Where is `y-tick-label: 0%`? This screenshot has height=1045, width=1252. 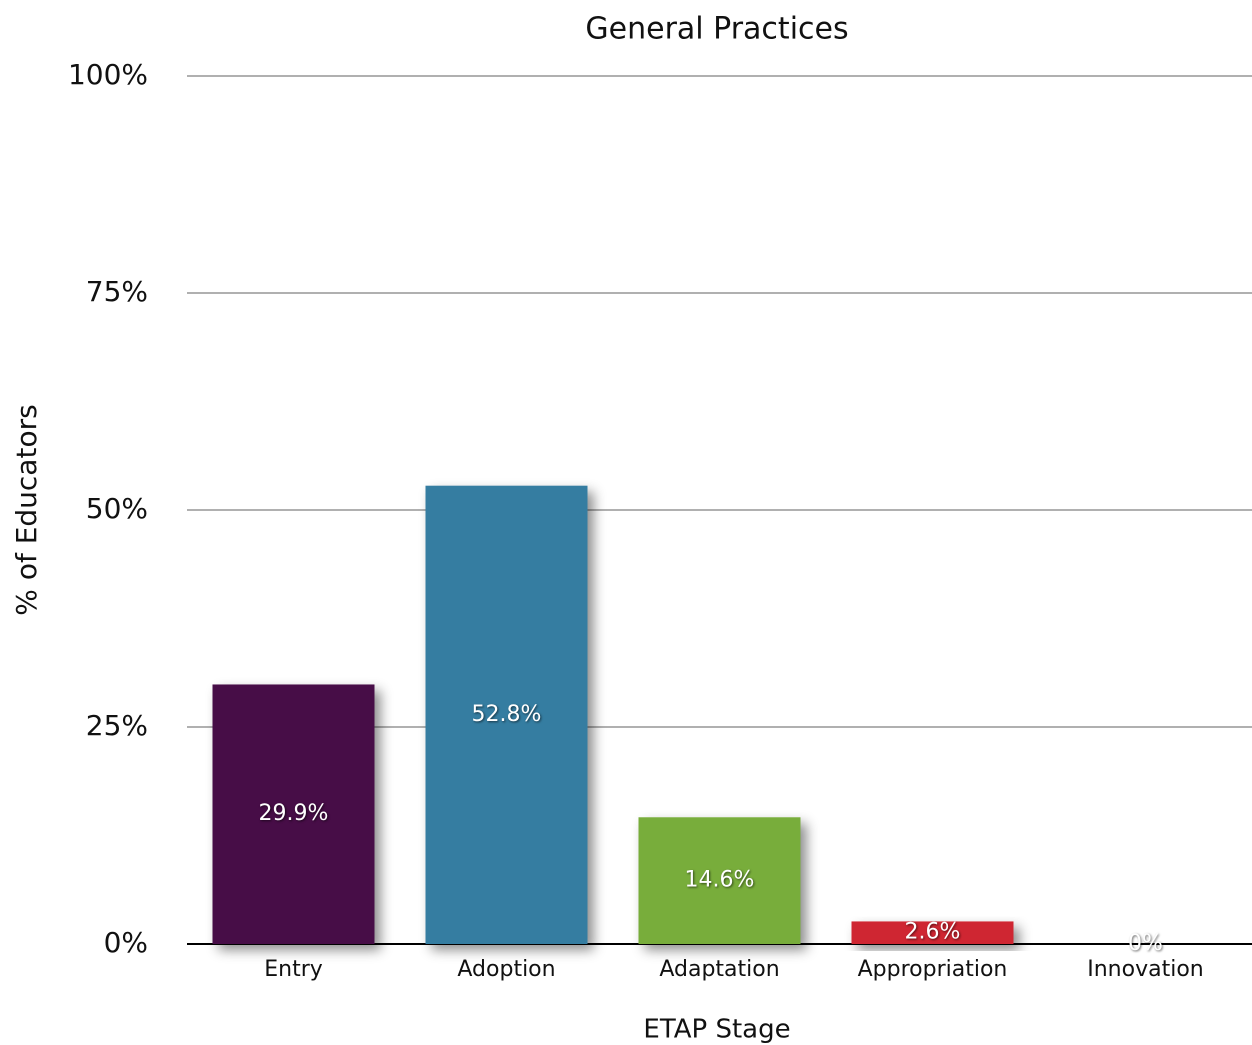 y-tick-label: 0% is located at coordinates (126, 942).